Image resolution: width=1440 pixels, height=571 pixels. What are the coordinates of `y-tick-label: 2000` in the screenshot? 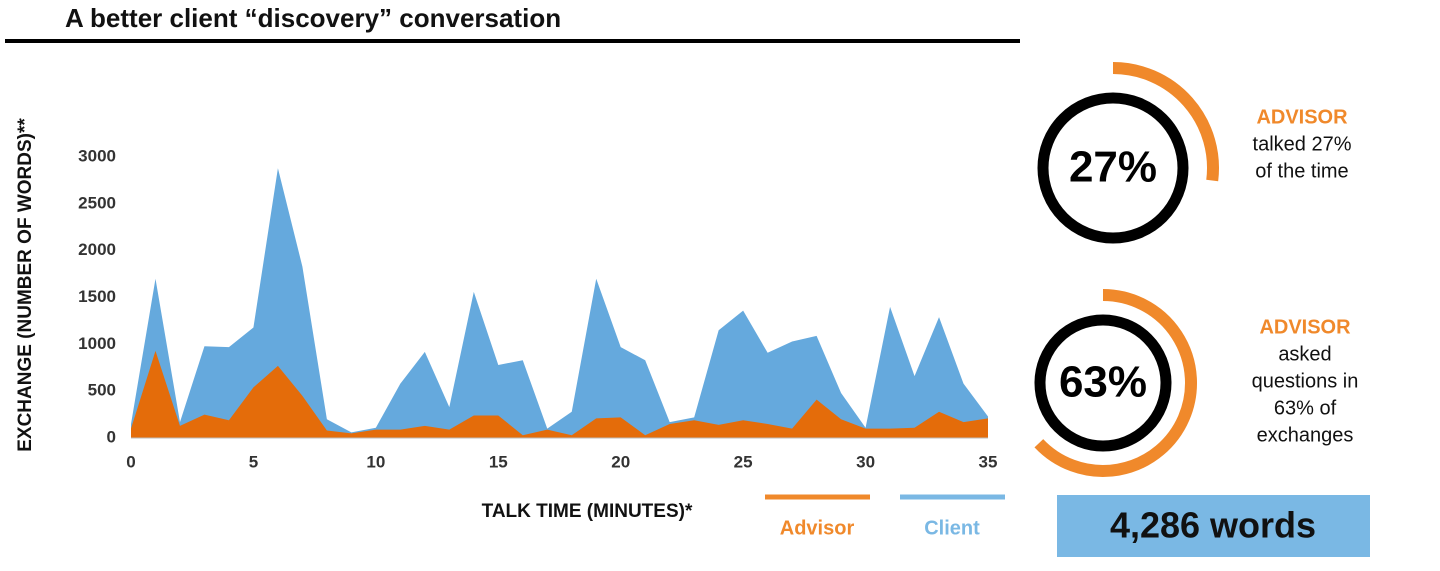 It's located at (97, 249).